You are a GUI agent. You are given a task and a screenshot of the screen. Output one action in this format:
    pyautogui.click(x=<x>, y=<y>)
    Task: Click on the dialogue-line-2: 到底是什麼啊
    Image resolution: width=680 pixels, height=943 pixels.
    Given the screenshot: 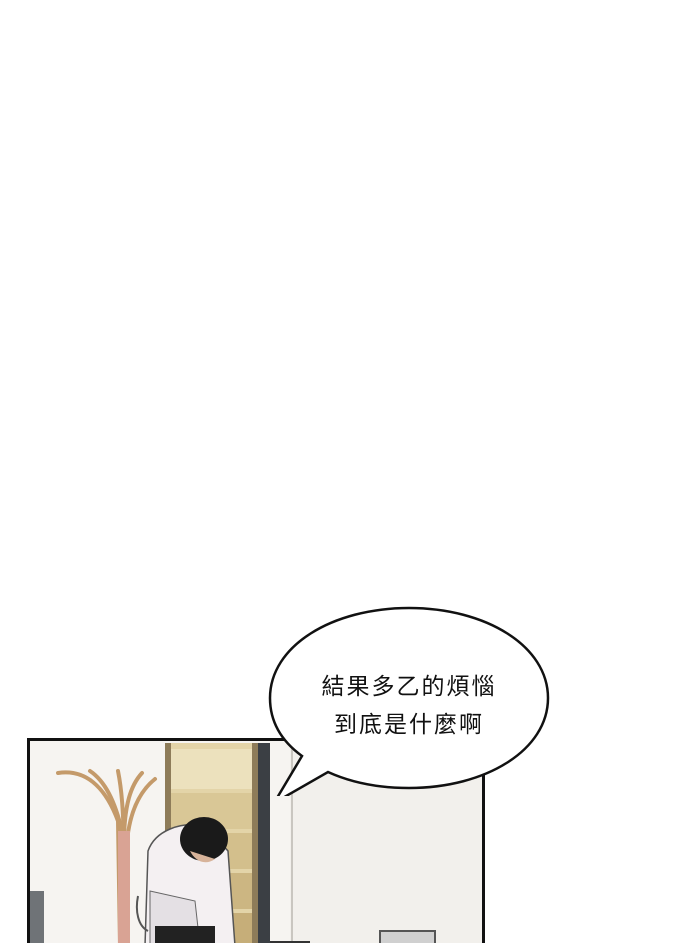 What is the action you would take?
    pyautogui.click(x=409, y=725)
    